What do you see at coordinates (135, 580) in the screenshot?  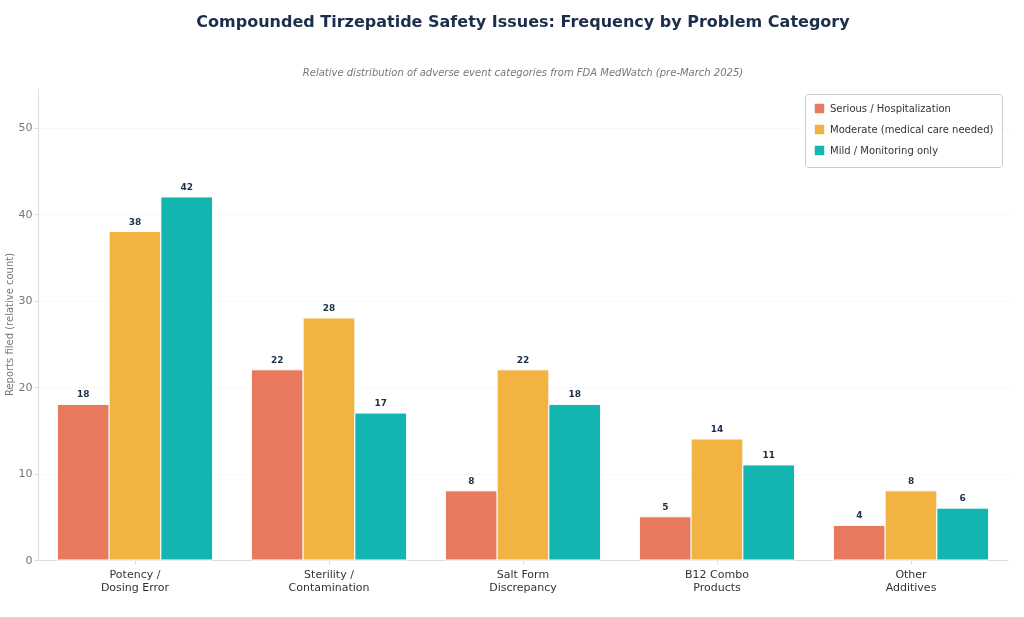 I see `x-tick-label: Potency / Dosing Error` at bounding box center [135, 580].